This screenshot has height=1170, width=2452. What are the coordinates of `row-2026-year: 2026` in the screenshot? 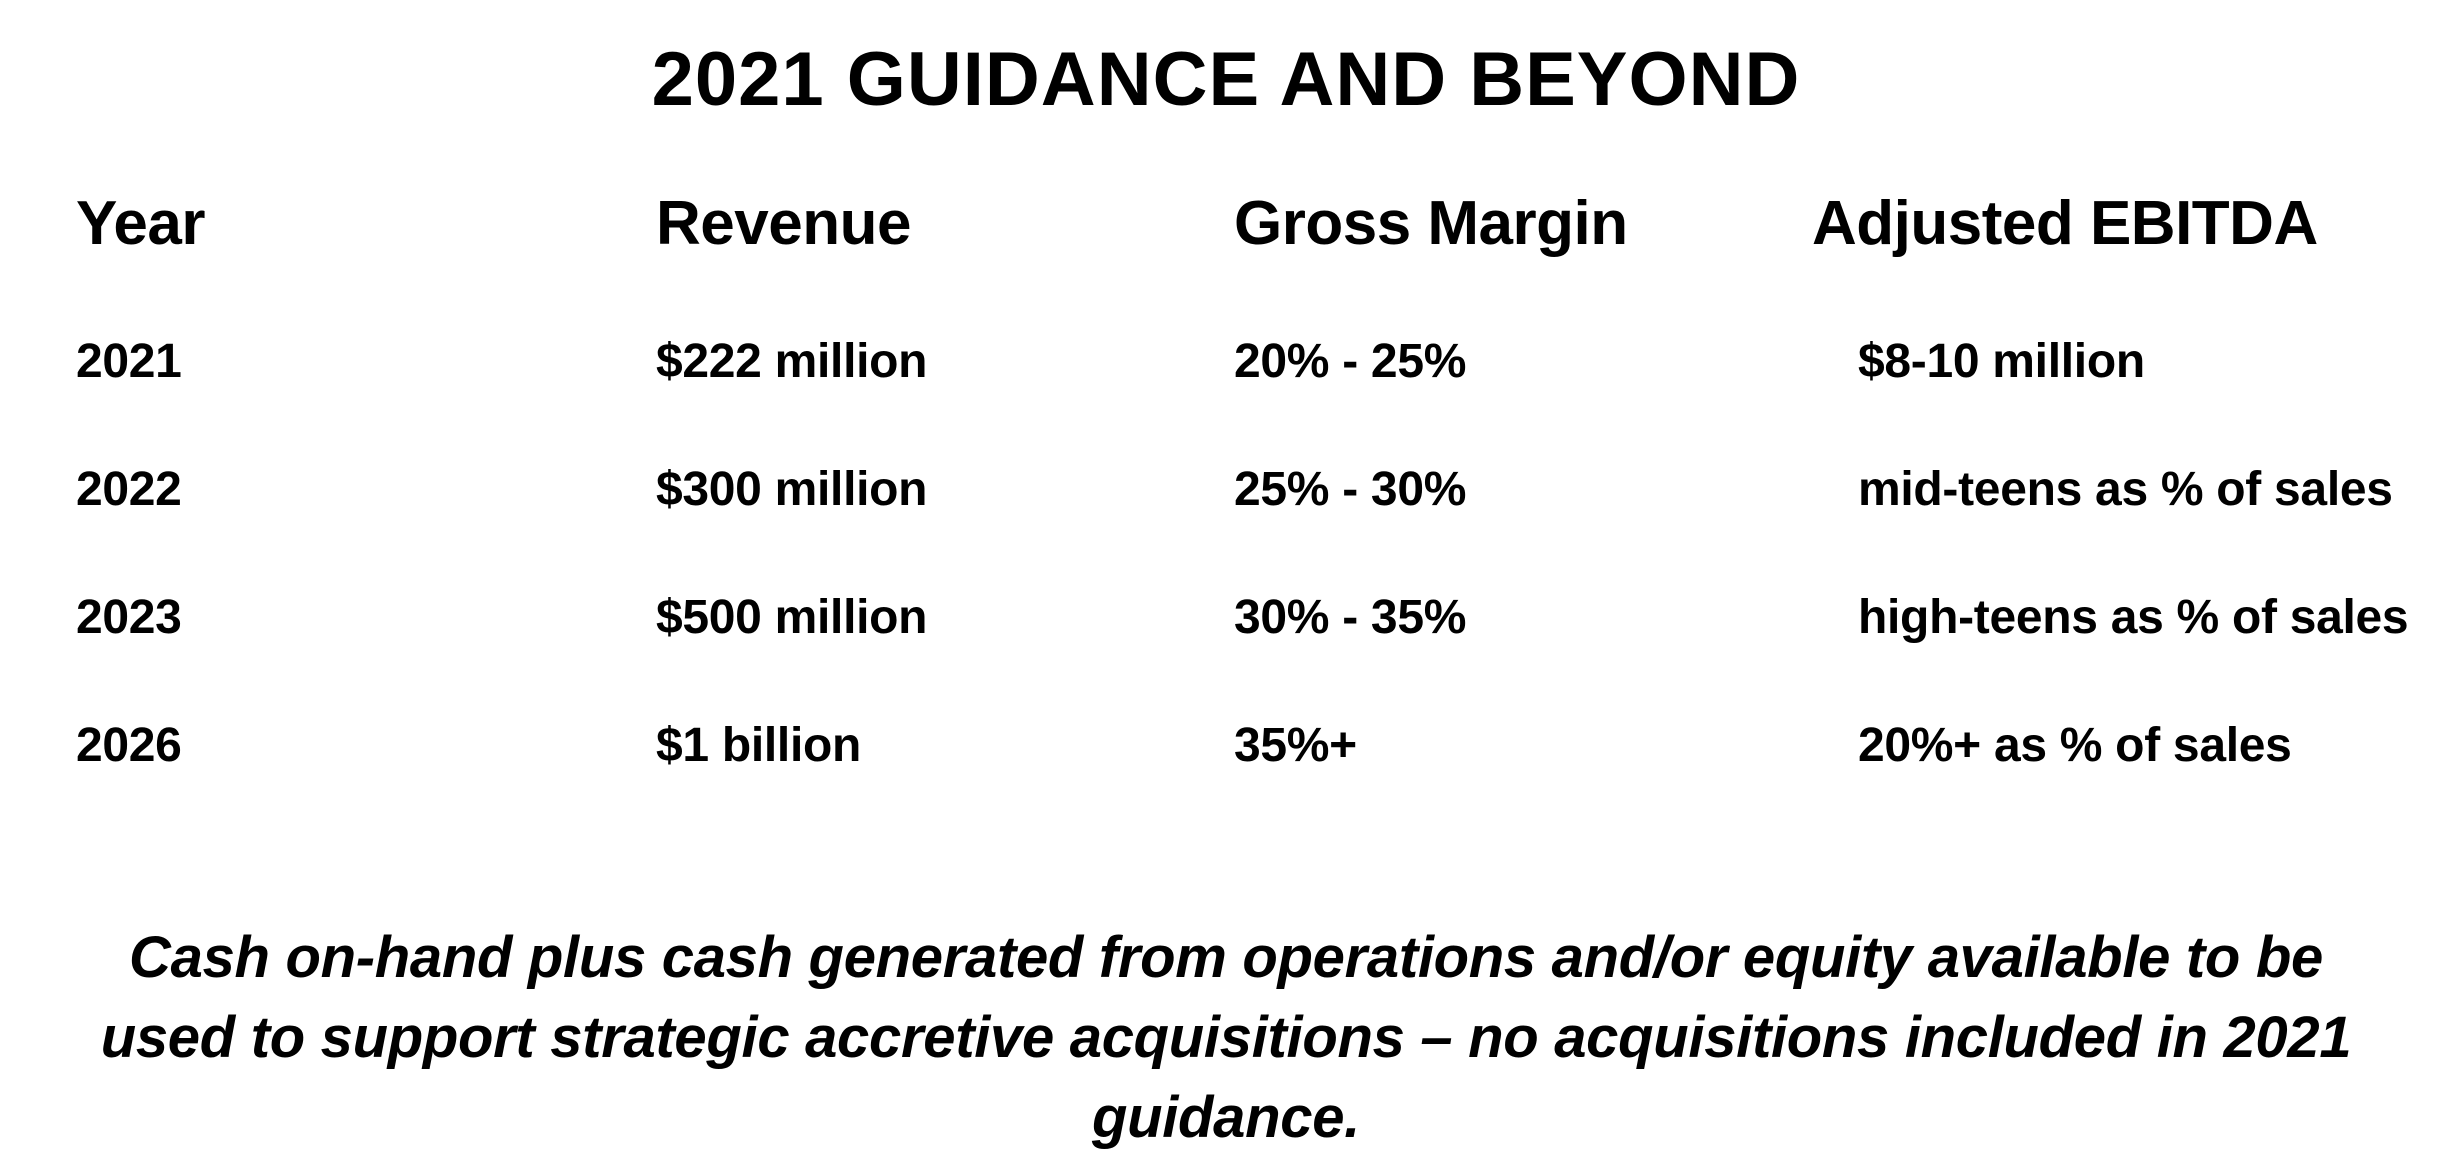 It's located at (129, 745).